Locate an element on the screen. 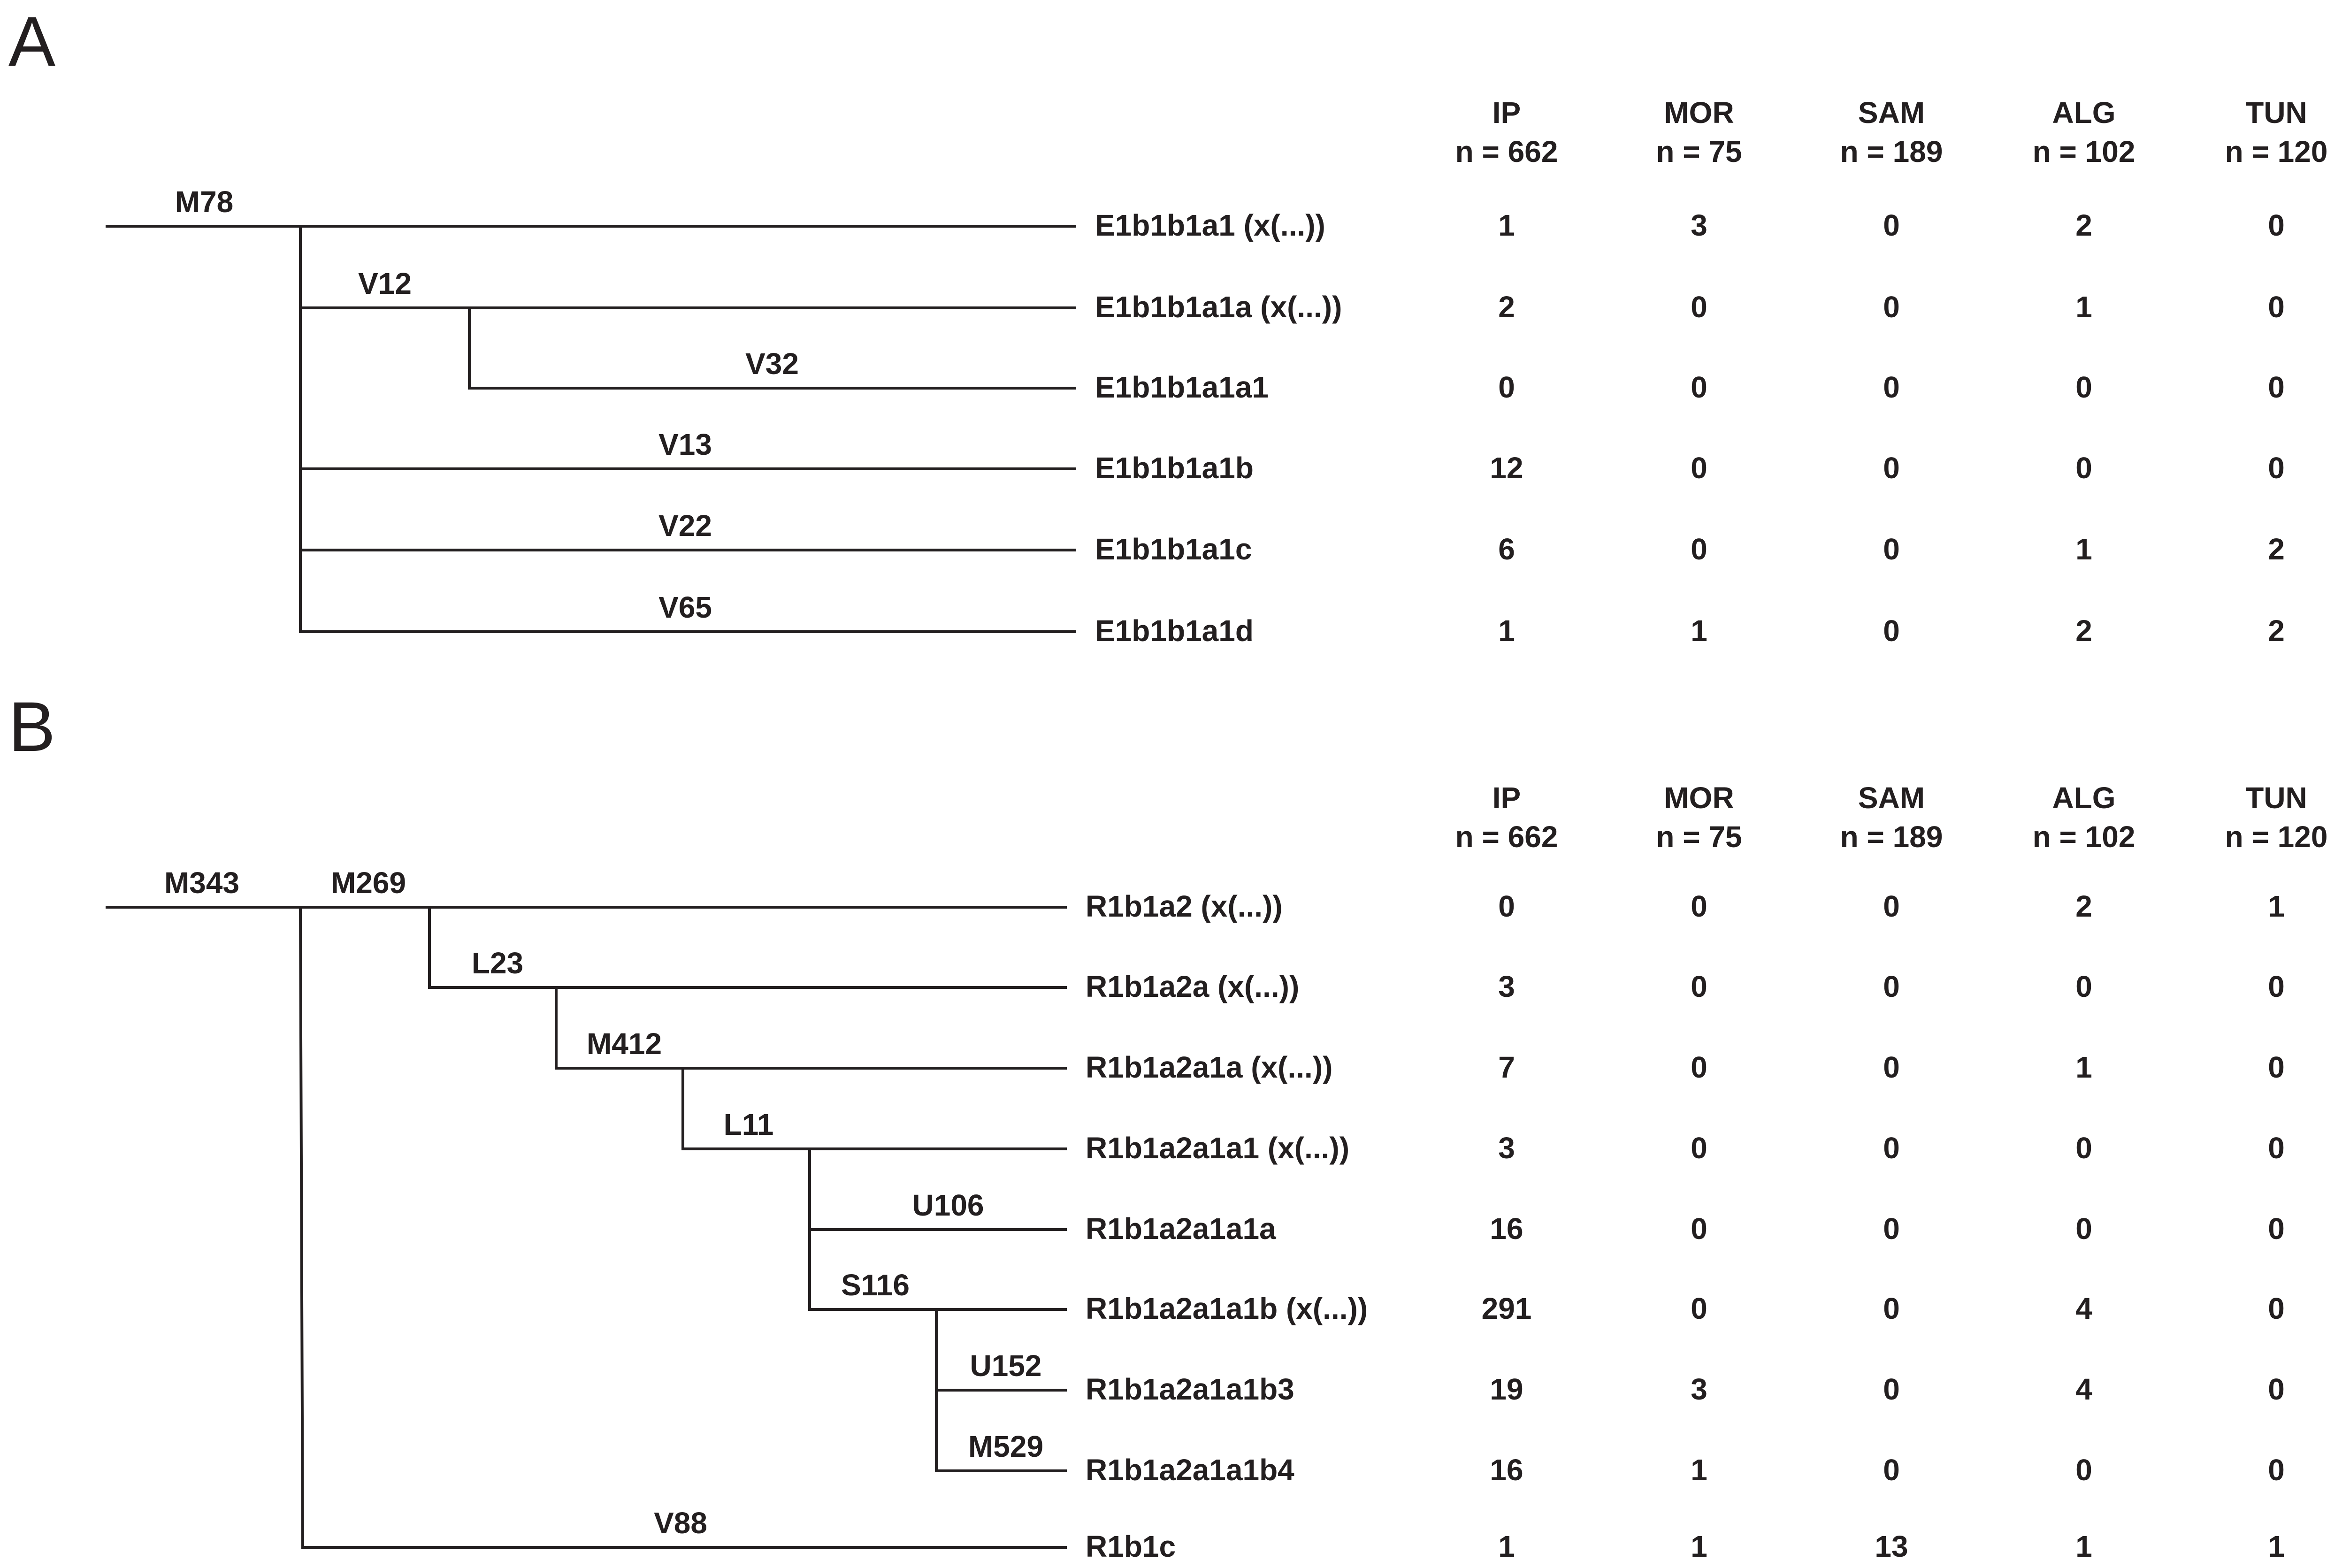 This screenshot has height=1568, width=2342. haplogroup-label: R1b1a2a1a1b (x(...)) is located at coordinates (1227, 1308).